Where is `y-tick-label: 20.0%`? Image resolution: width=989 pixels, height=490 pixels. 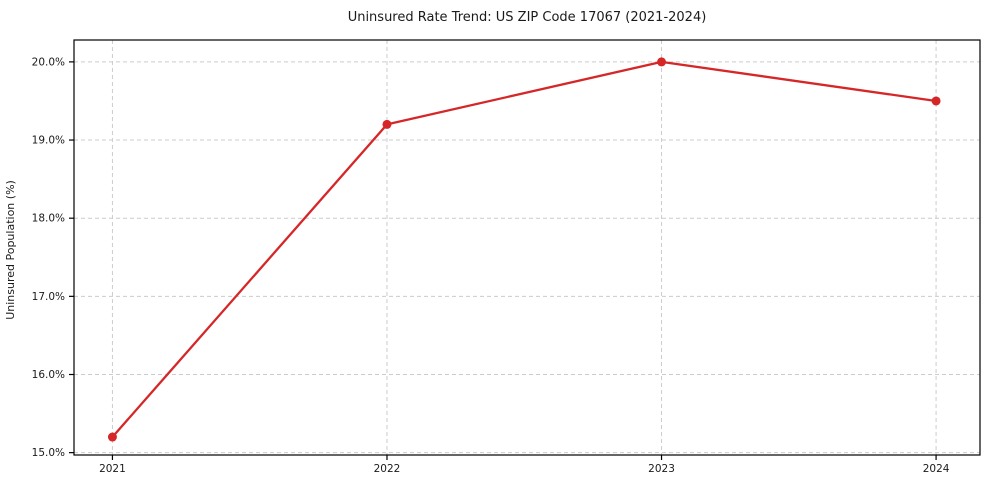
y-tick-label: 20.0% is located at coordinates (48, 62).